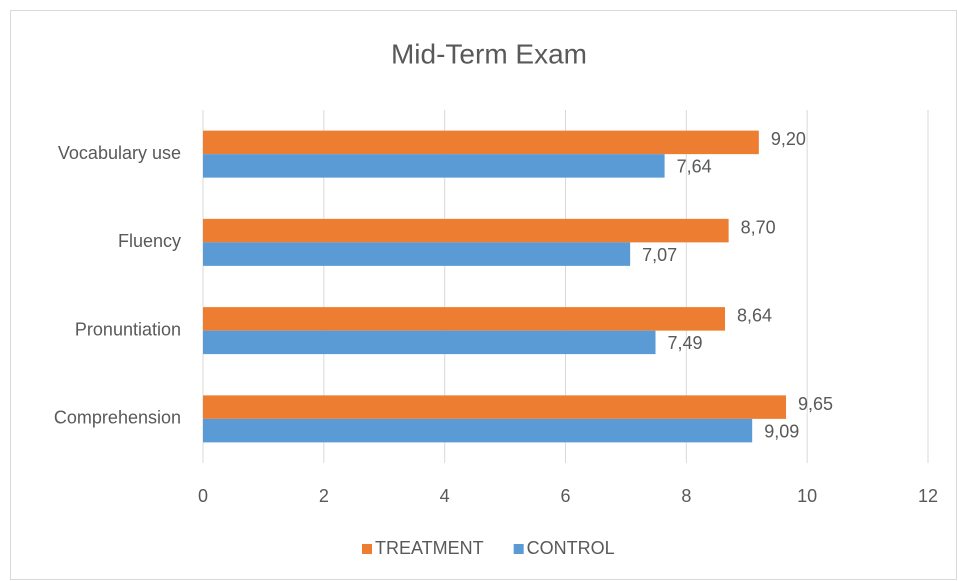 Image resolution: width=958 pixels, height=581 pixels. I want to click on x-tick-label: 10, so click(807, 496).